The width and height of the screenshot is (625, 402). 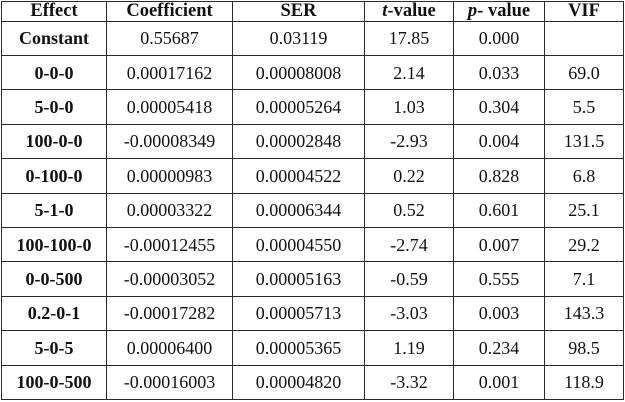 I want to click on header-p-value: p- value, so click(x=499, y=11).